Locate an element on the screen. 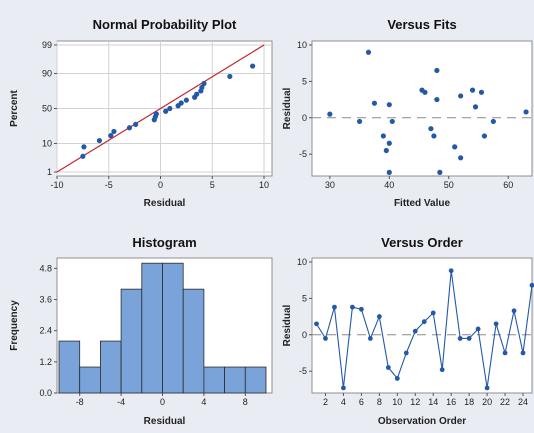 The width and height of the screenshot is (534, 433). versus-order-xtick-6: 6 is located at coordinates (361, 402).